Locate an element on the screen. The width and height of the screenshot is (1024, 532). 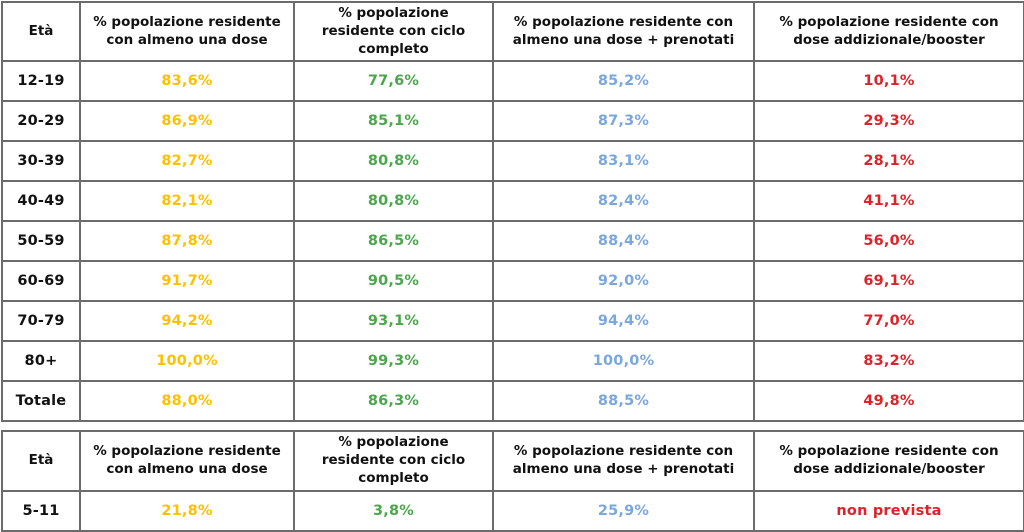
table-row: 30-39 82,7% 80,8% 83,1% 28,1% is located at coordinates (512, 161).